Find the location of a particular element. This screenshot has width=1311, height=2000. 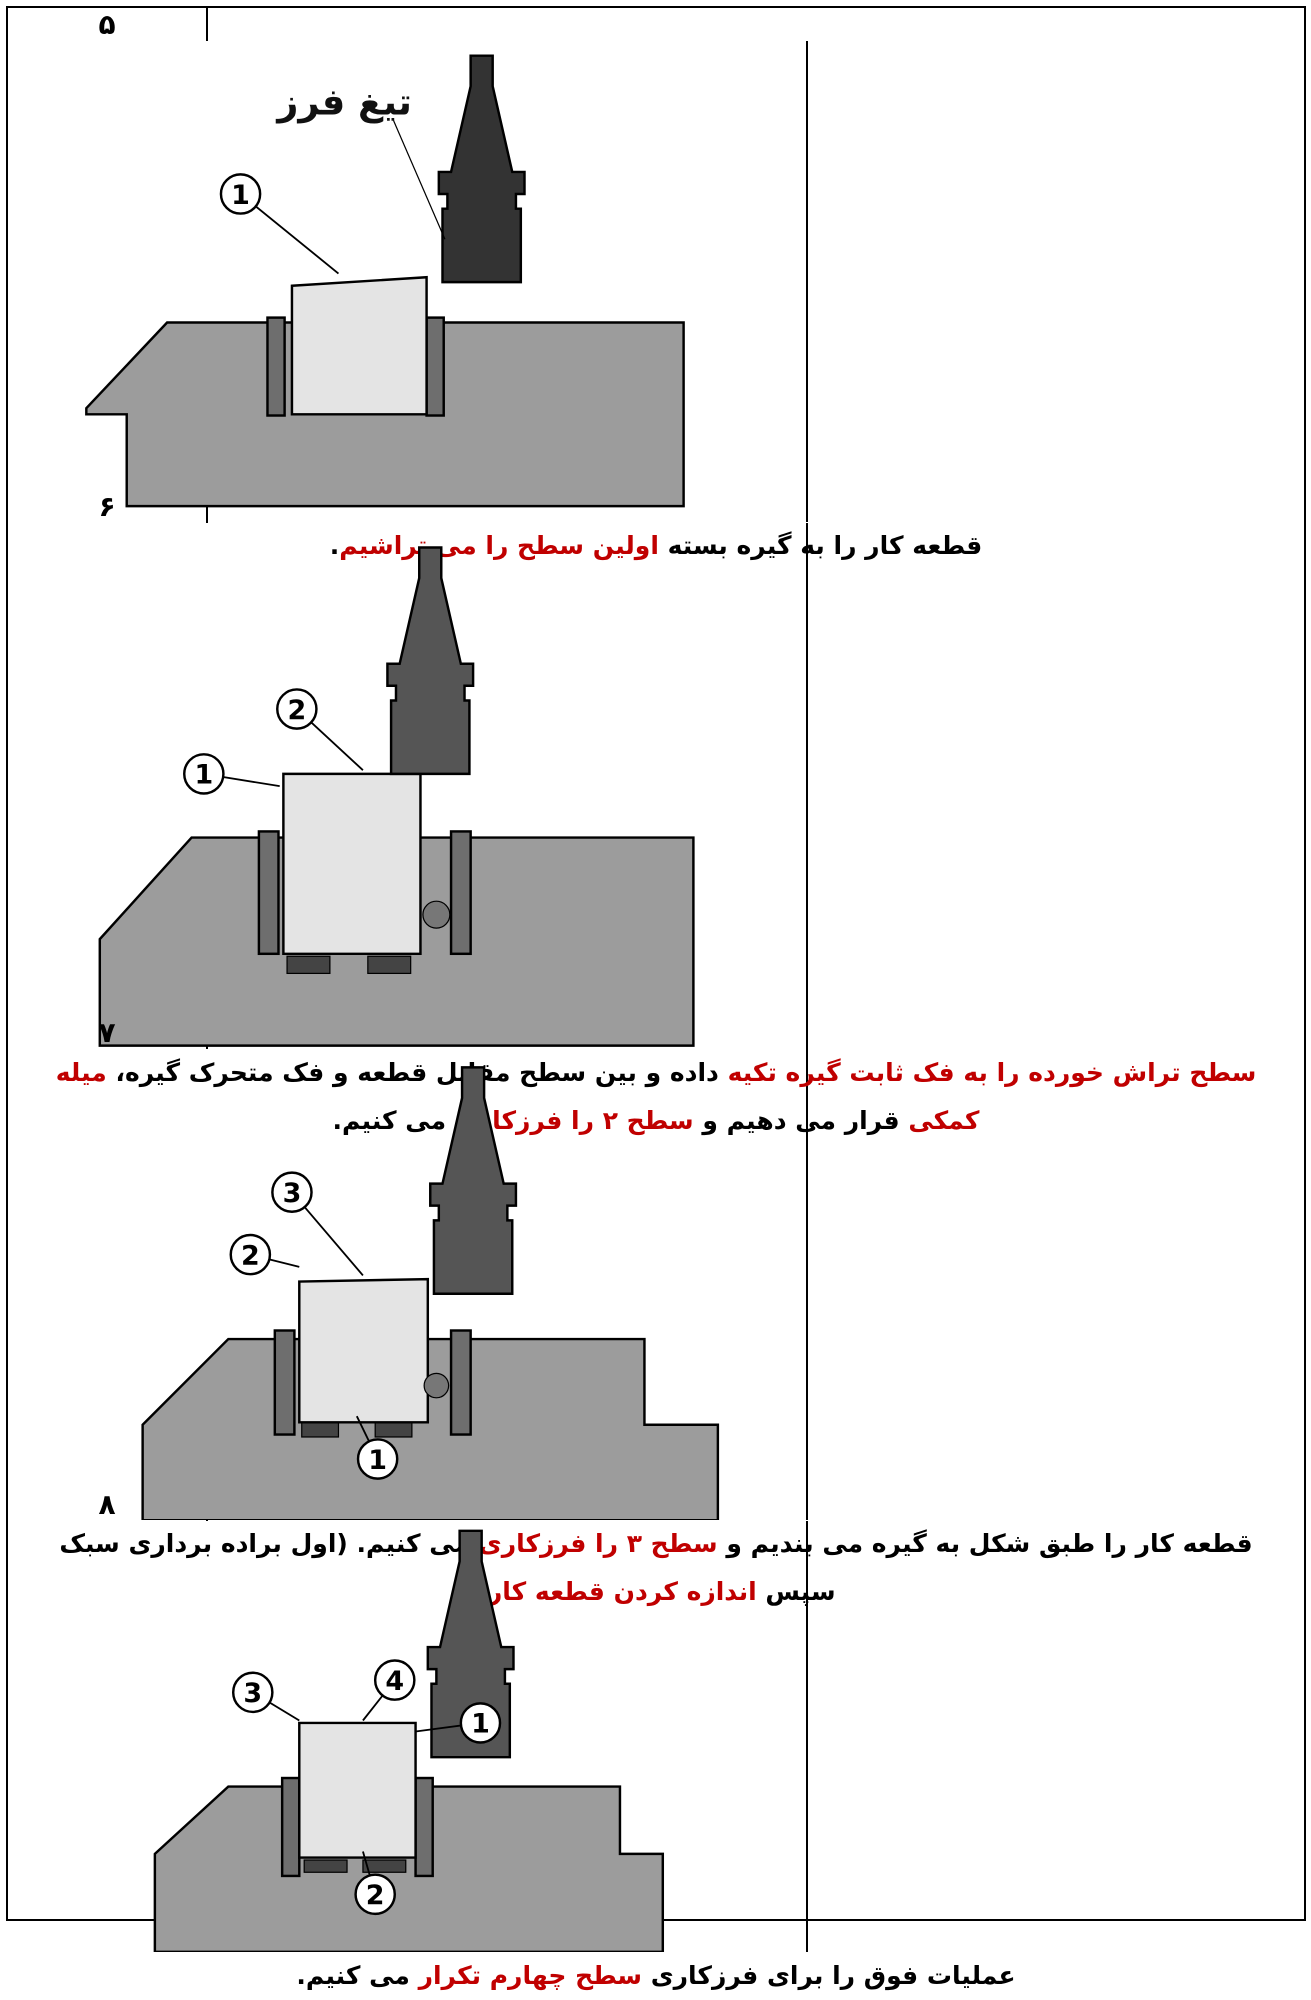

vise-diagram: 21 is located at coordinates (396, 796).